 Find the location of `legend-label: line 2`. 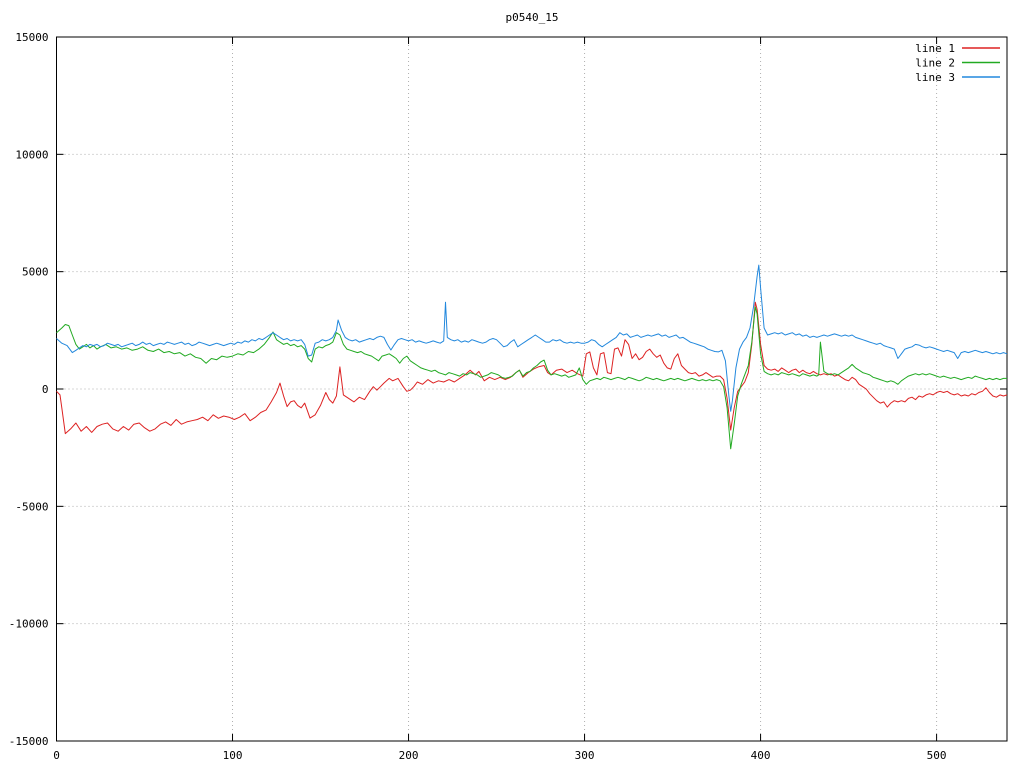

legend-label: line 2 is located at coordinates (935, 63).